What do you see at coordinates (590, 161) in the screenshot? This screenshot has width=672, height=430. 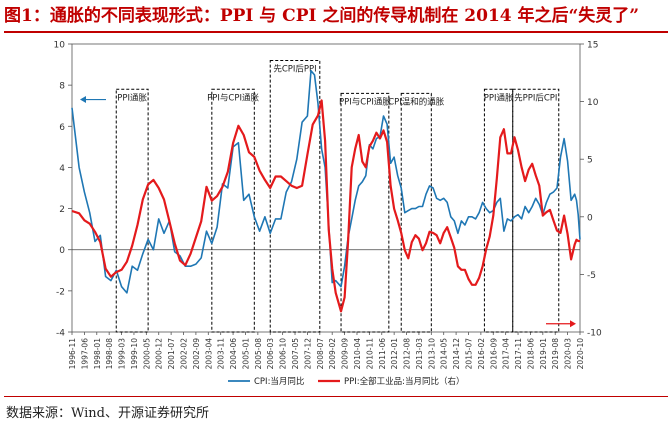 I see `y-right-tick-label: 5` at bounding box center [590, 161].